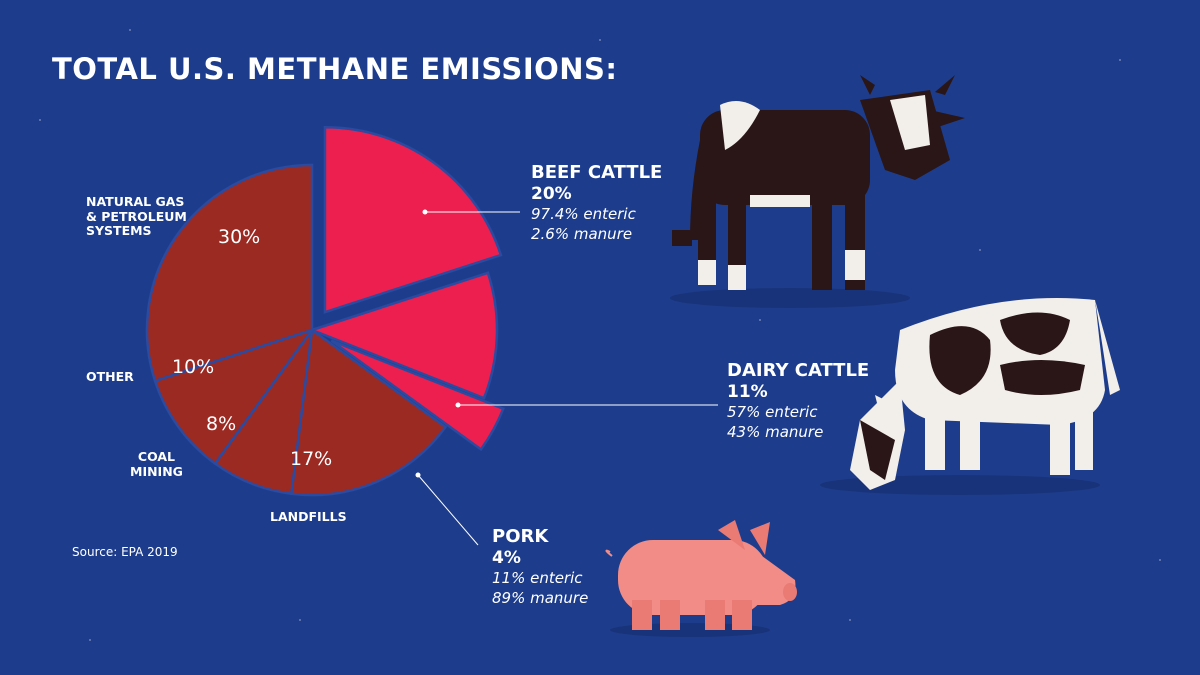 Image resolution: width=1200 pixels, height=675 pixels. Describe the element at coordinates (582, 234) in the screenshot. I see `beef-manure: 2.6% manure` at that location.